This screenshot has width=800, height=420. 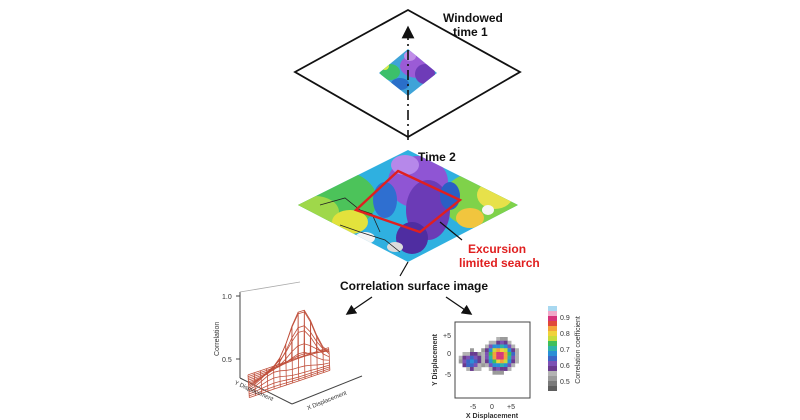 What do you see at coordinates (492, 416) in the screenshot?
I see `heatmap-x-label: X Displacement` at bounding box center [492, 416].